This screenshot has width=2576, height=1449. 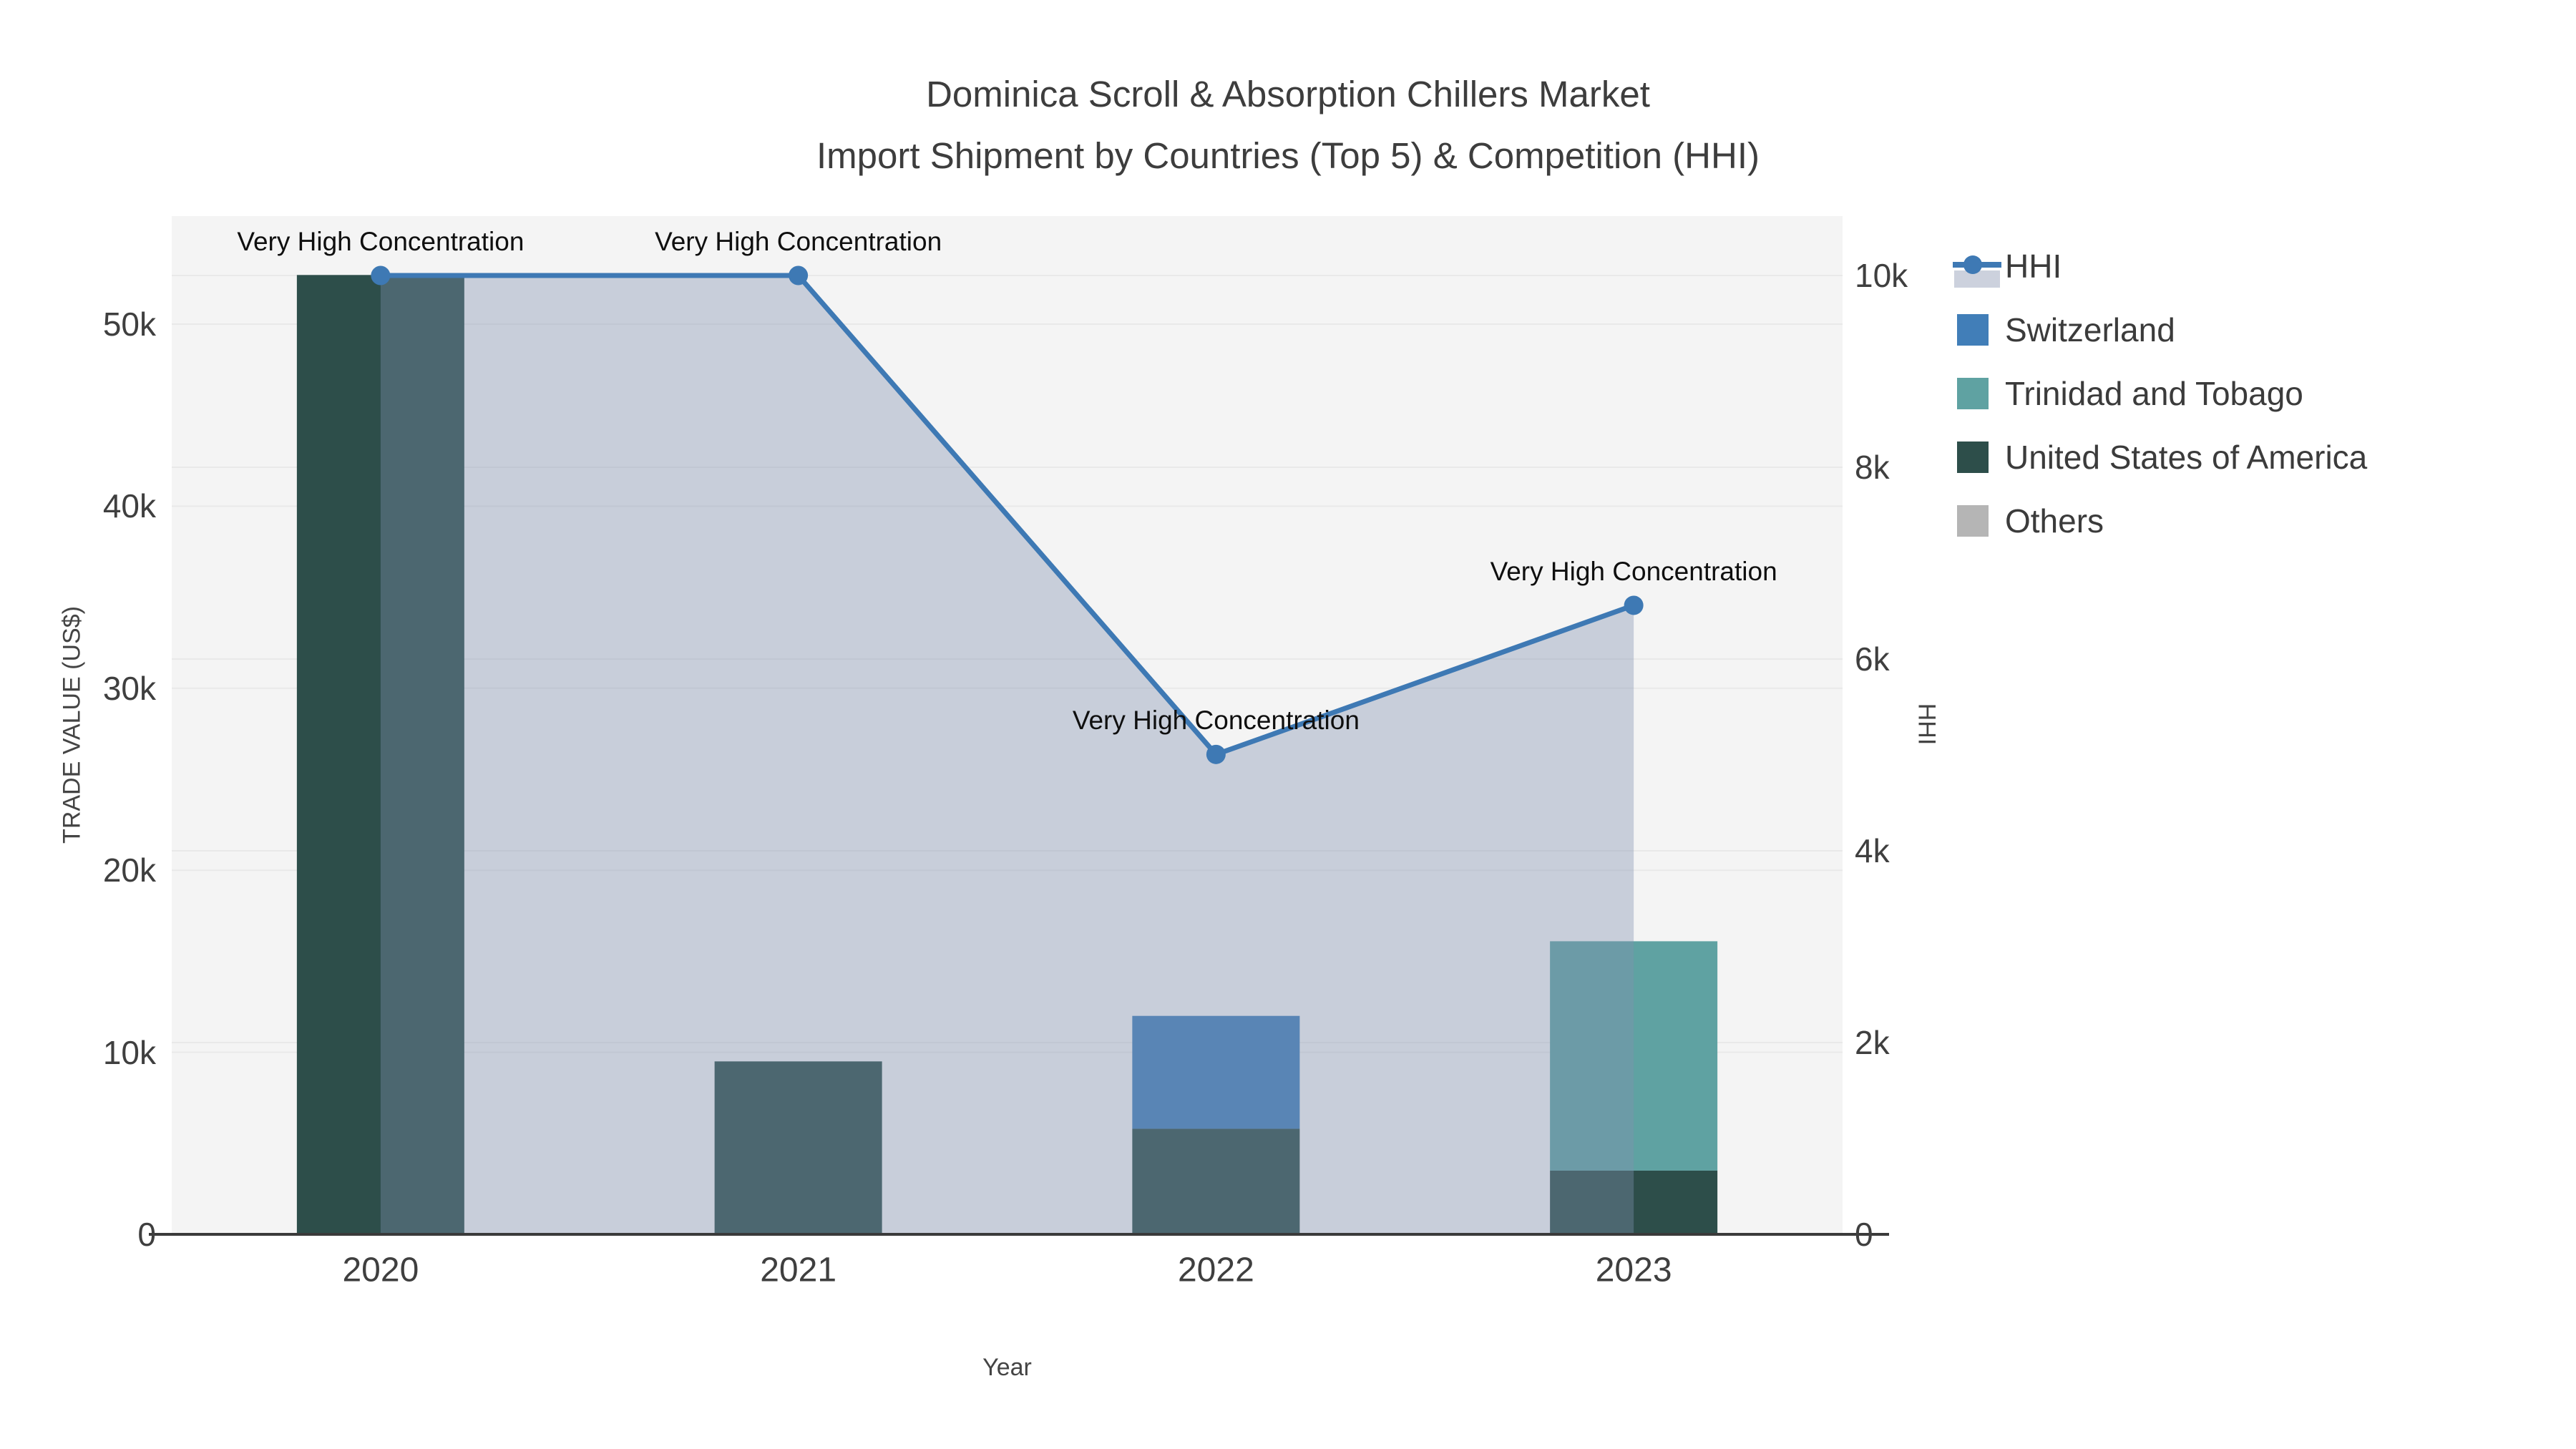 I want to click on legend-item-others: Others, so click(x=2257, y=520).